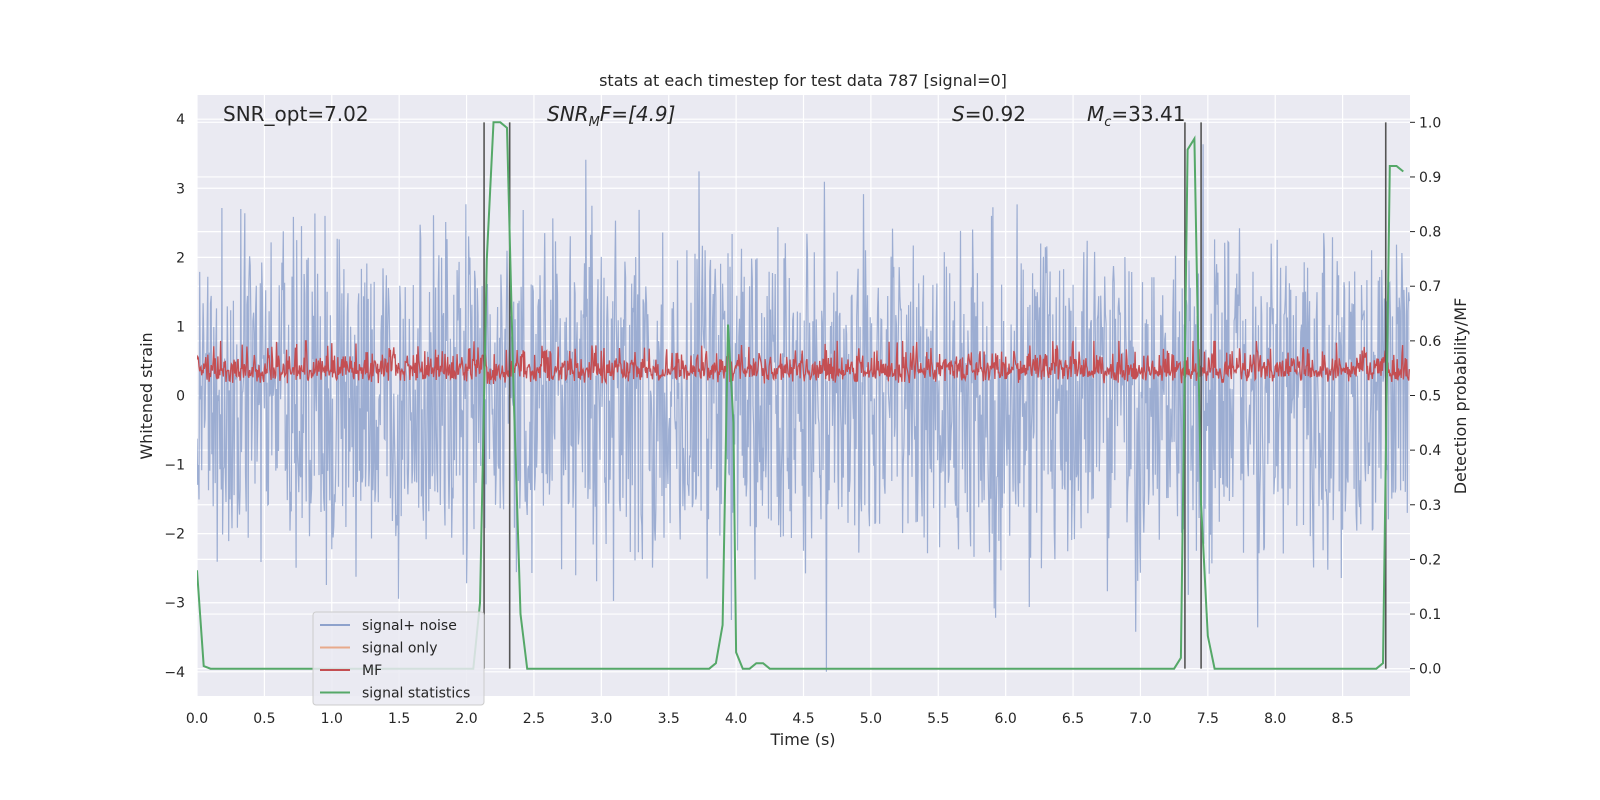 This screenshot has height=800, width=1600. I want to click on x-tick-label: 3.5, so click(669, 719).